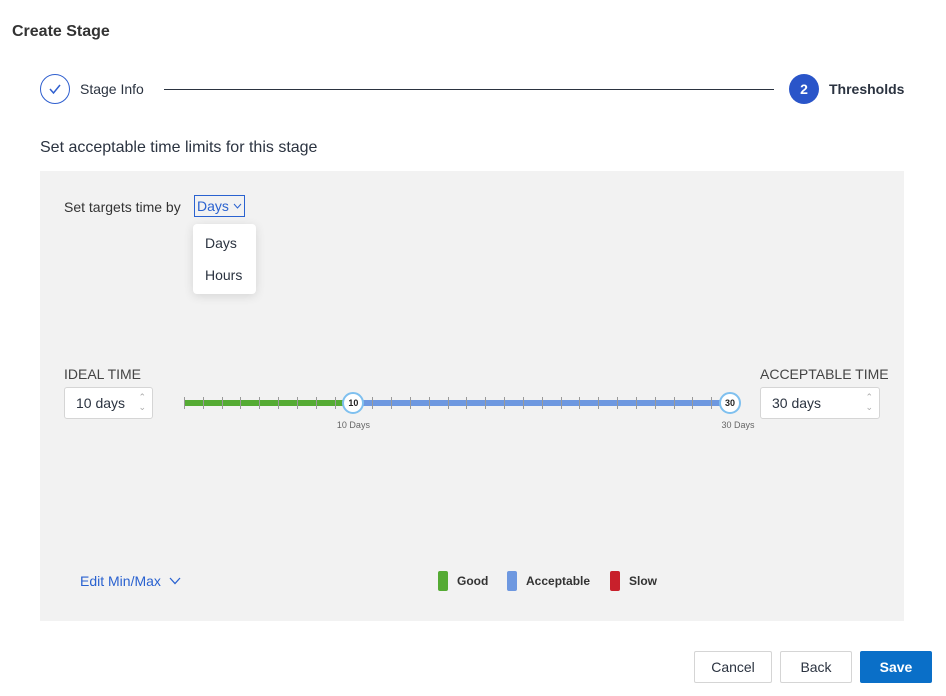  What do you see at coordinates (804, 89) in the screenshot?
I see `step-thresholds-number: 2` at bounding box center [804, 89].